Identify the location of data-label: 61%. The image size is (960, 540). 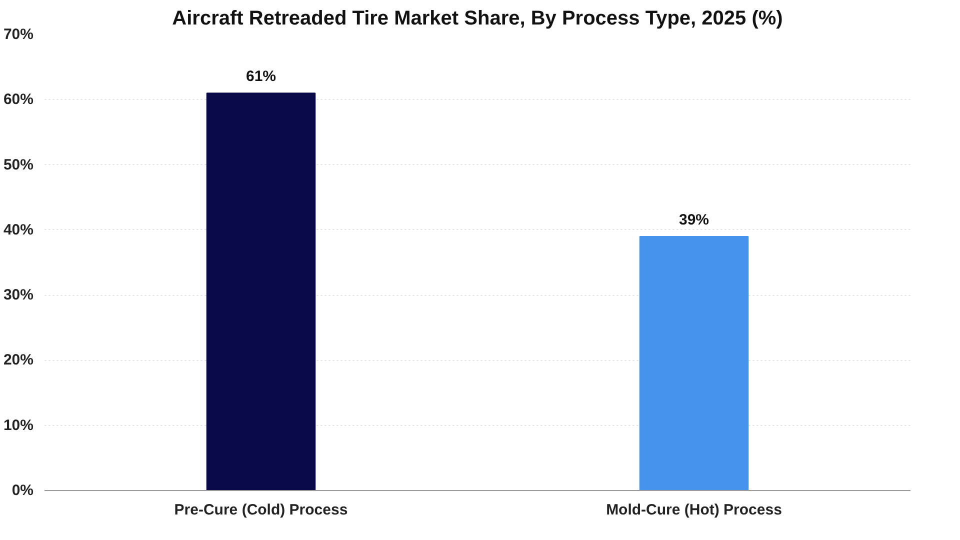
(261, 77).